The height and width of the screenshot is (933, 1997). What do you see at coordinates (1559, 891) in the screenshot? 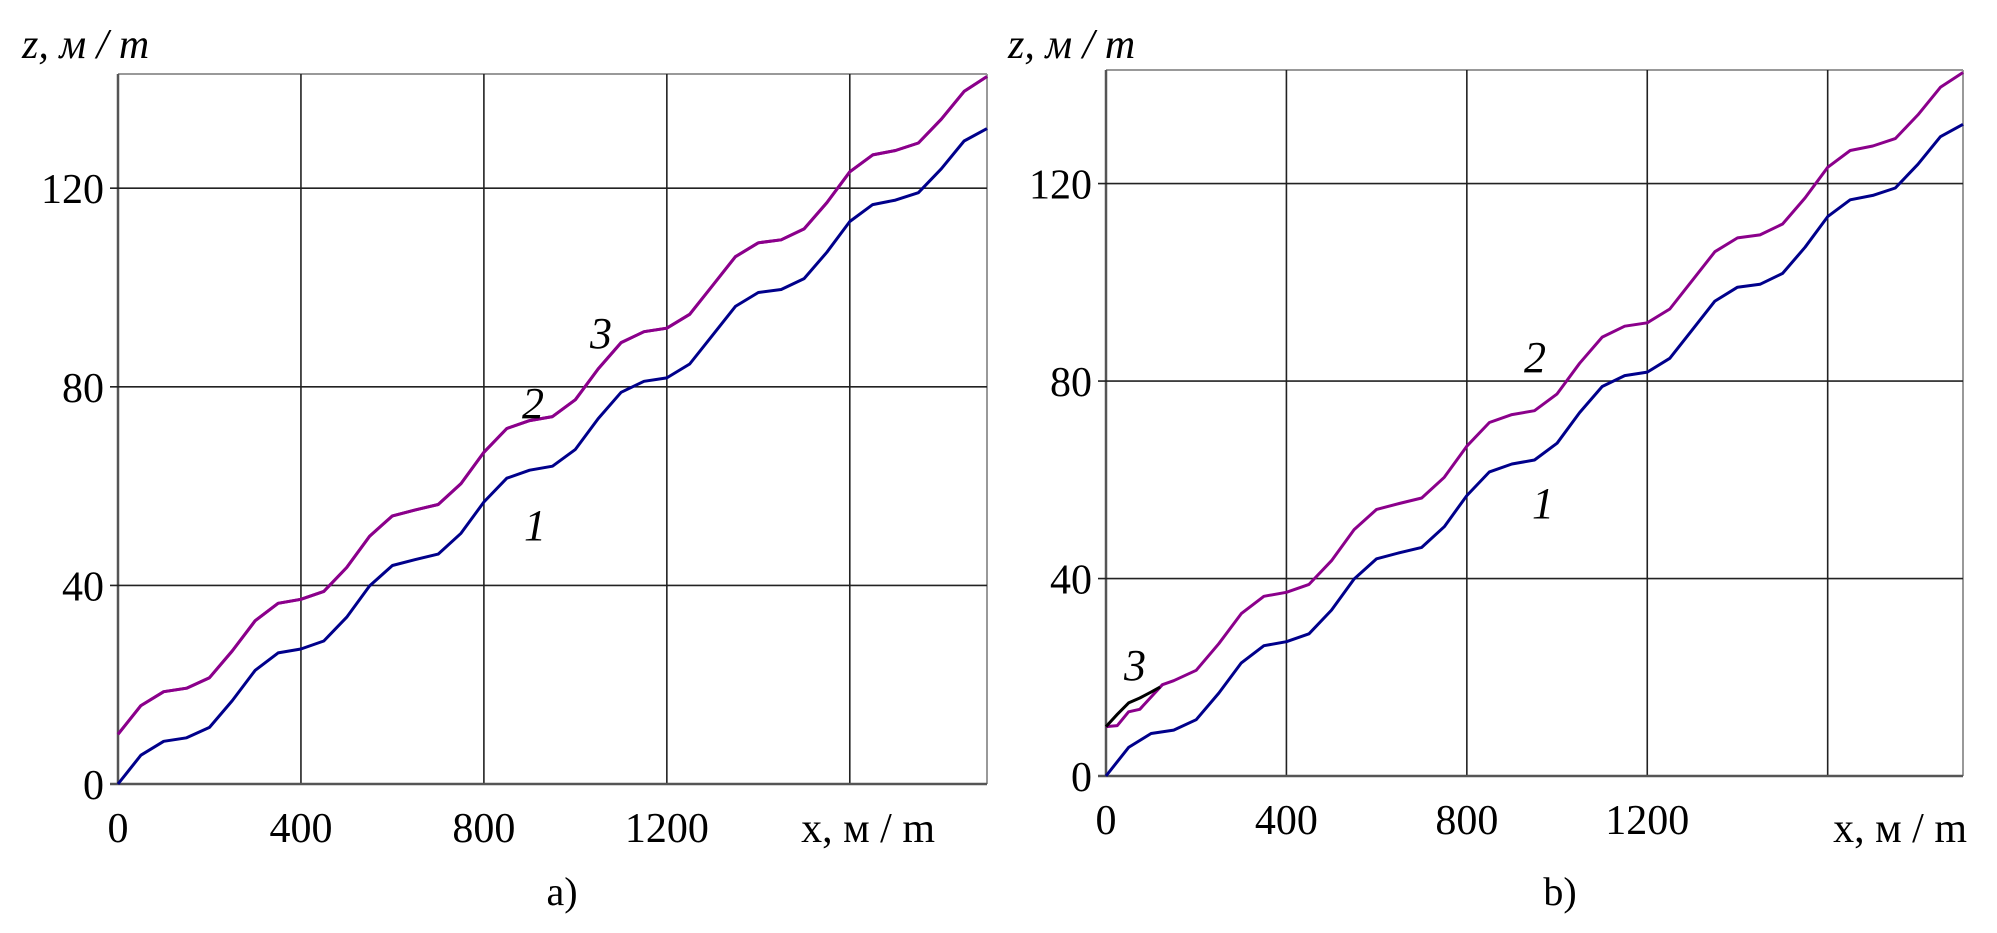
I see `panel-caption: b)` at bounding box center [1559, 891].